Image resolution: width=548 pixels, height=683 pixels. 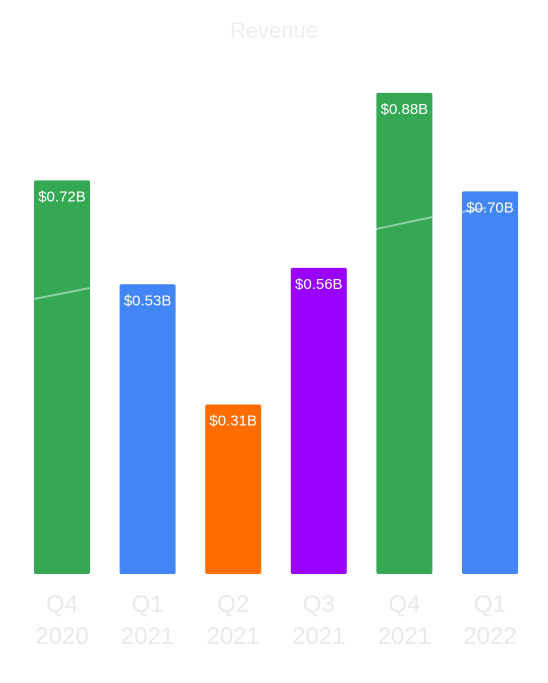 I want to click on x-tick-label-4-0: Q4, so click(x=404, y=604).